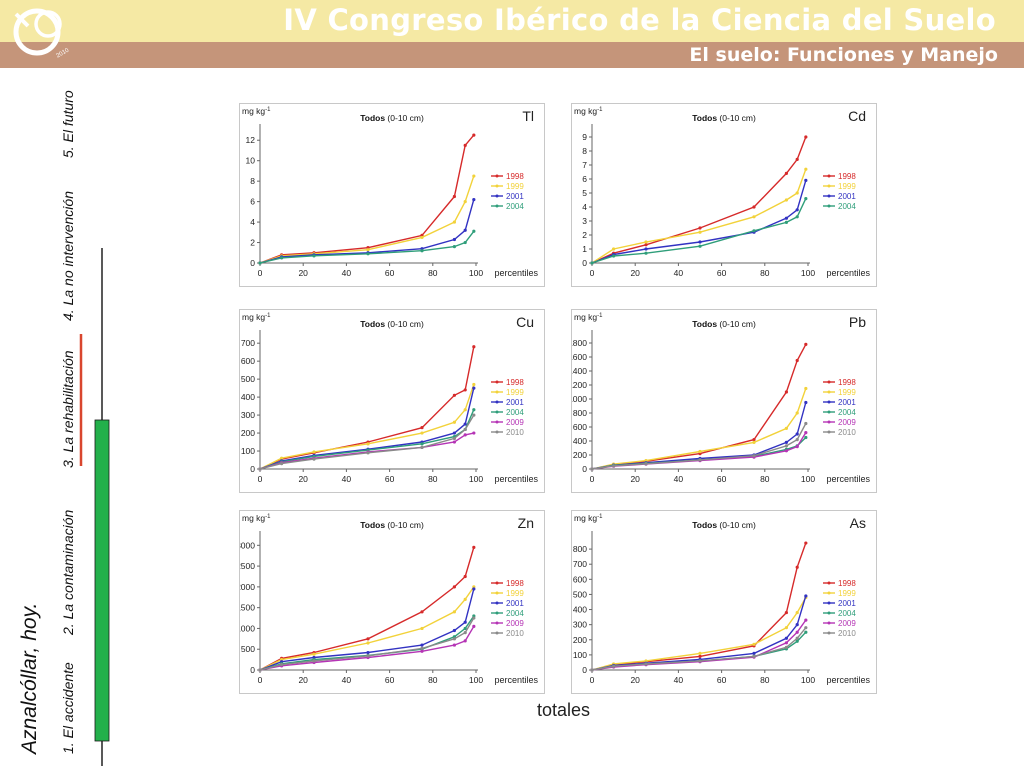  I want to click on y-tick-label-cd-8: 8, so click(584, 151).